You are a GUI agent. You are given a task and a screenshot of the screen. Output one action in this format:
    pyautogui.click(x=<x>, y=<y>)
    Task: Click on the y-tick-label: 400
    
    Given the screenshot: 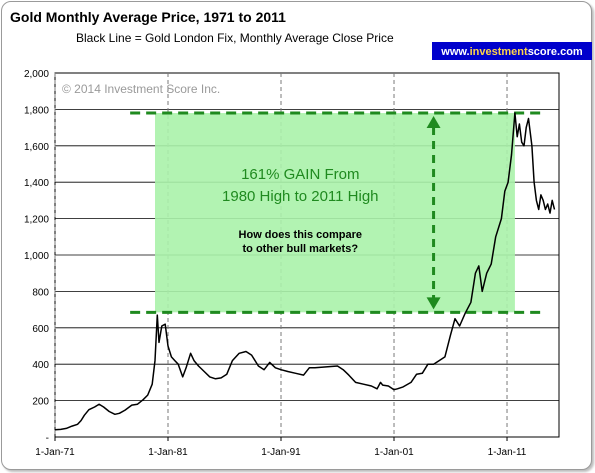 What is the action you would take?
    pyautogui.click(x=40, y=365)
    